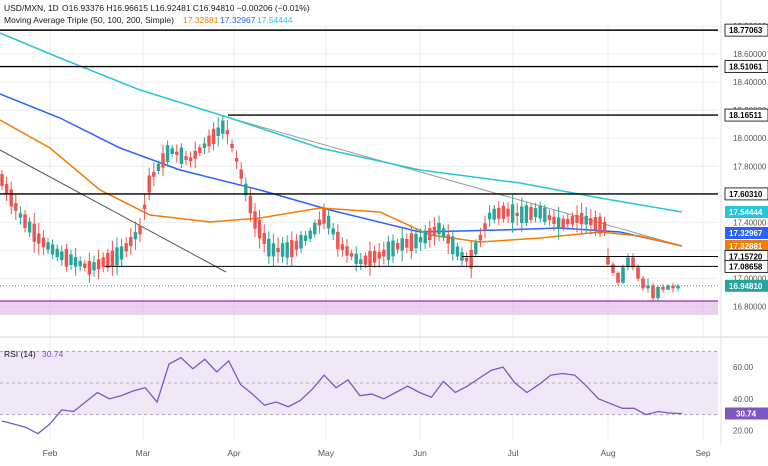 Image resolution: width=768 pixels, height=466 pixels. Describe the element at coordinates (420, 453) in the screenshot. I see `time-tick-label: Jun` at that location.